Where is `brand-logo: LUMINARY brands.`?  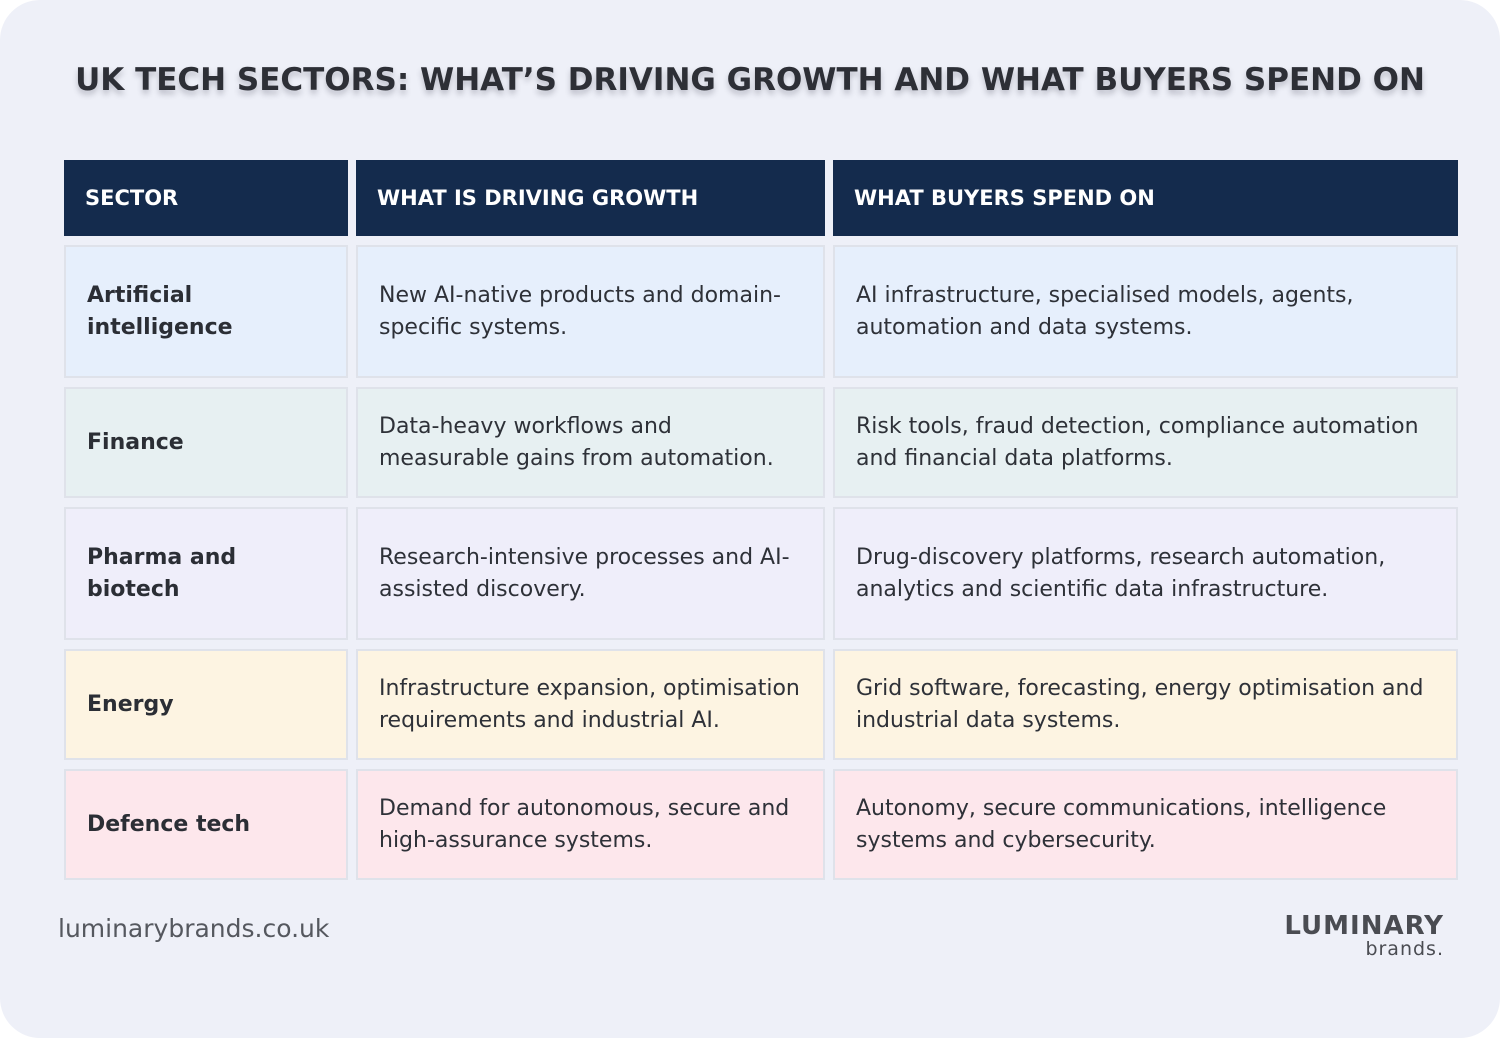 brand-logo: LUMINARY brands. is located at coordinates (1364, 935).